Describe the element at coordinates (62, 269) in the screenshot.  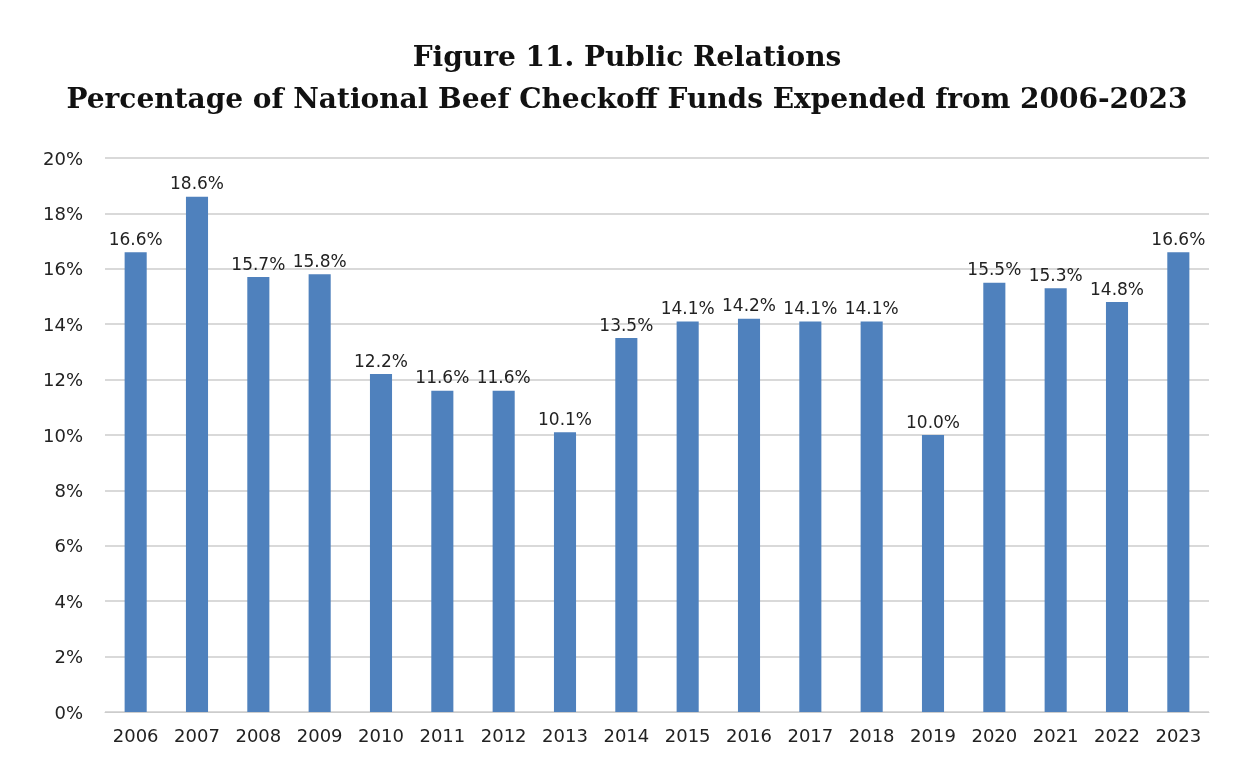
I see `y-tick-label: 16%` at that location.